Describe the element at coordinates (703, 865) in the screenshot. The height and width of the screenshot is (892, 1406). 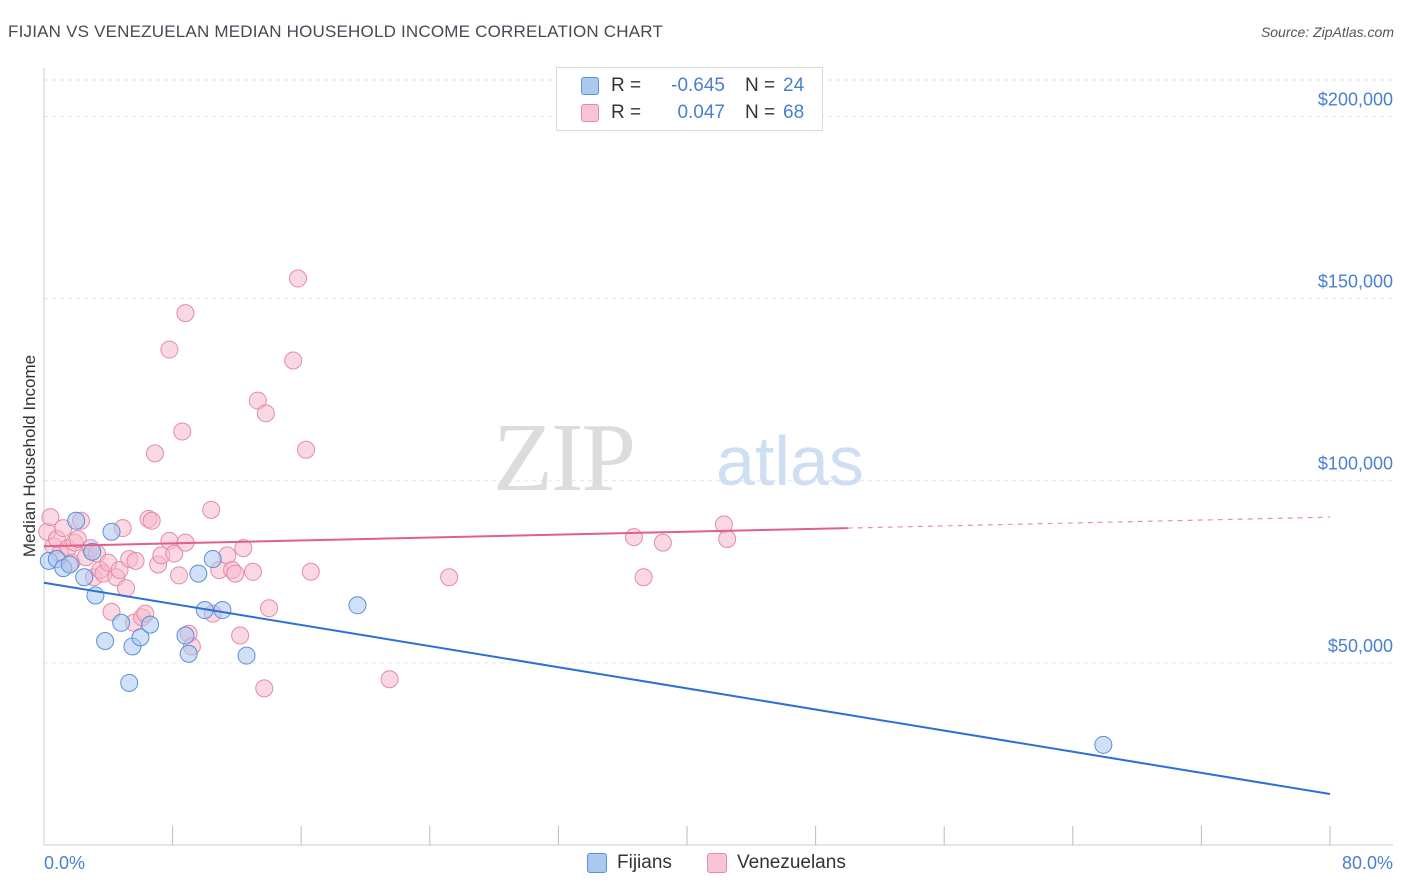
I see `series-legend: Fijians Venezuelans` at that location.